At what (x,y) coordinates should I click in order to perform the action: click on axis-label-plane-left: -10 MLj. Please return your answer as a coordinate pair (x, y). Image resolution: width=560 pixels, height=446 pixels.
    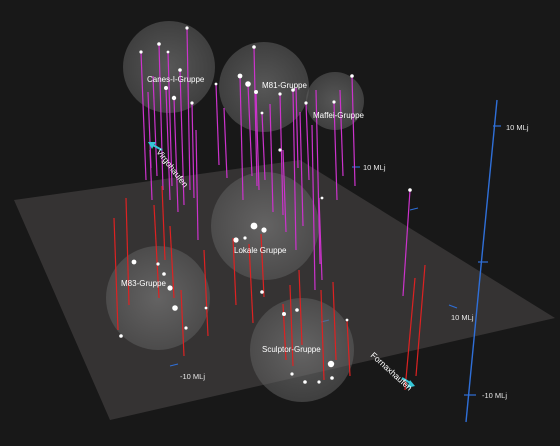
    Looking at the image, I should click on (192, 376).